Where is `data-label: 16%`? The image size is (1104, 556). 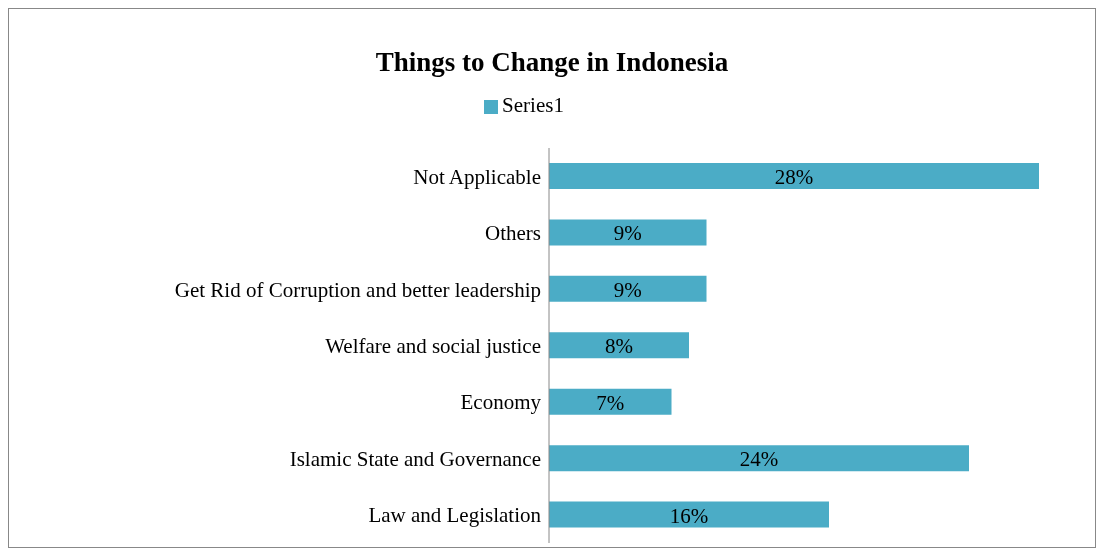 data-label: 16% is located at coordinates (689, 515).